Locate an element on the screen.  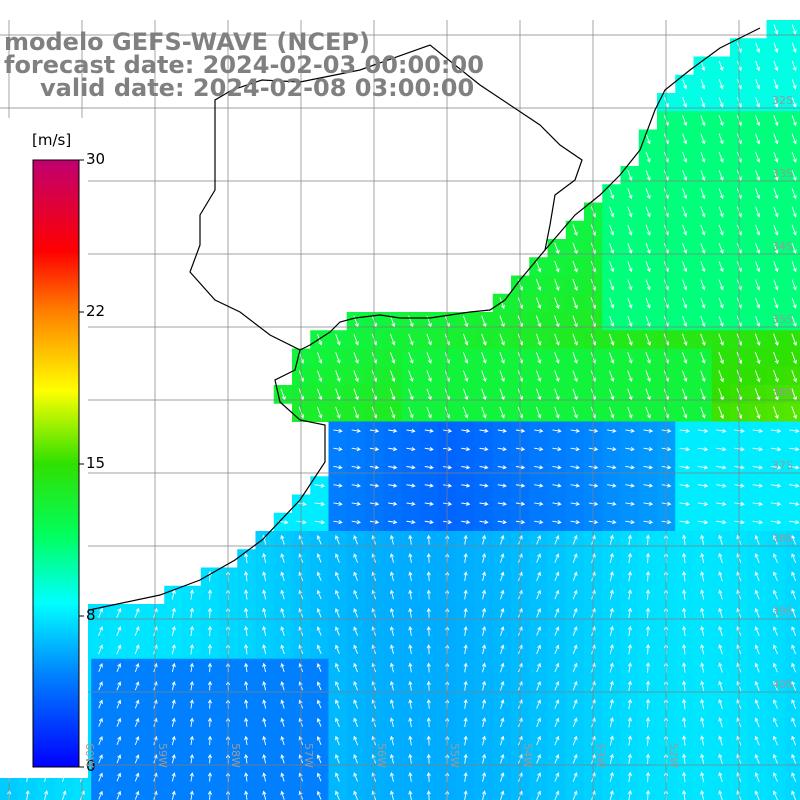
lat-label-34s: 34S is located at coordinates (782, 246).